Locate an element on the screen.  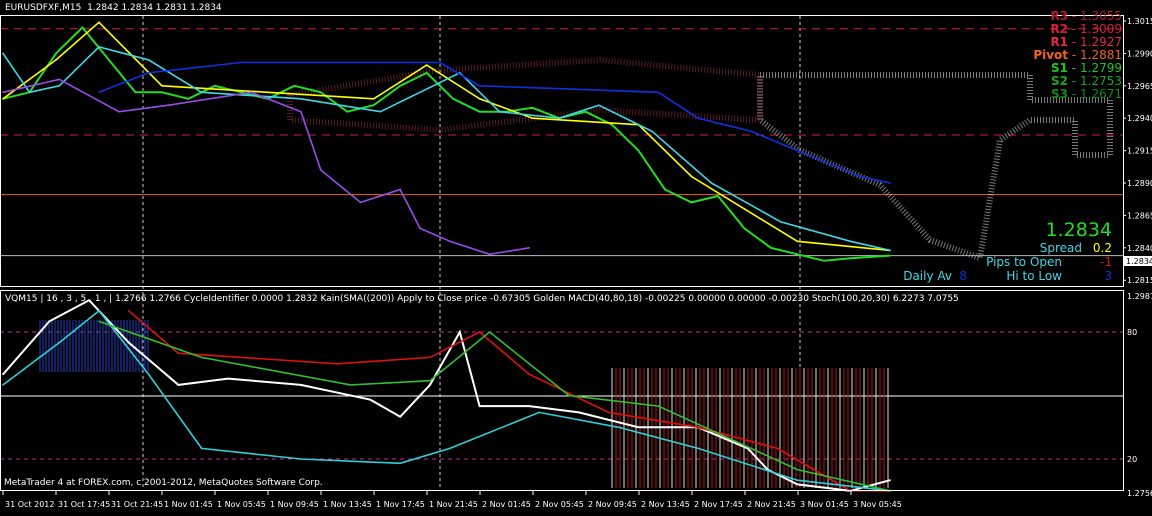
pivot-value: 1.2799 is located at coordinates (1101, 68).